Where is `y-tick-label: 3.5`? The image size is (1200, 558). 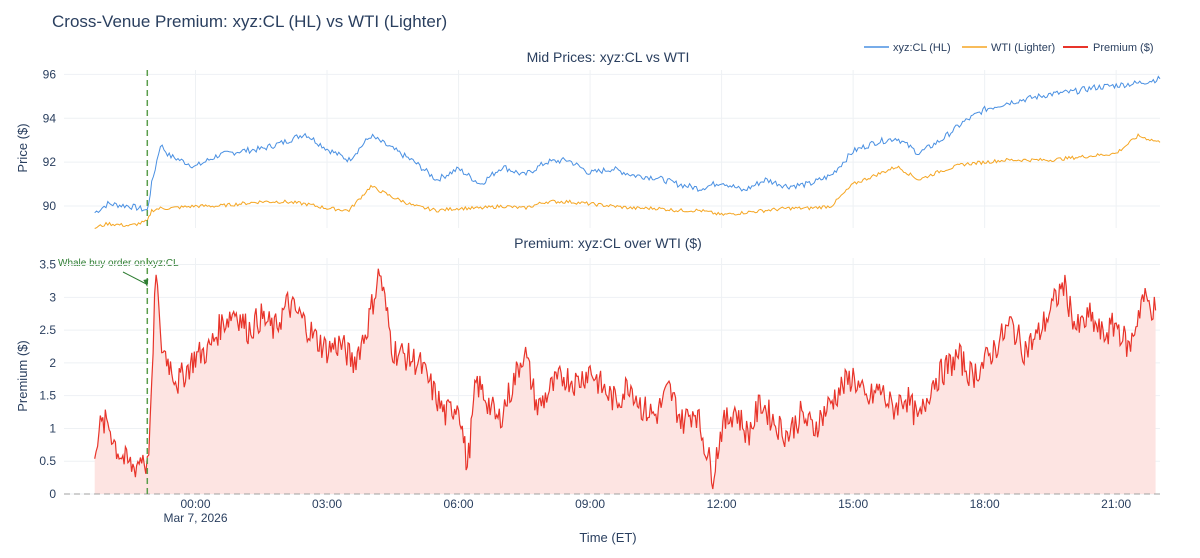
y-tick-label: 3.5 is located at coordinates (47, 265).